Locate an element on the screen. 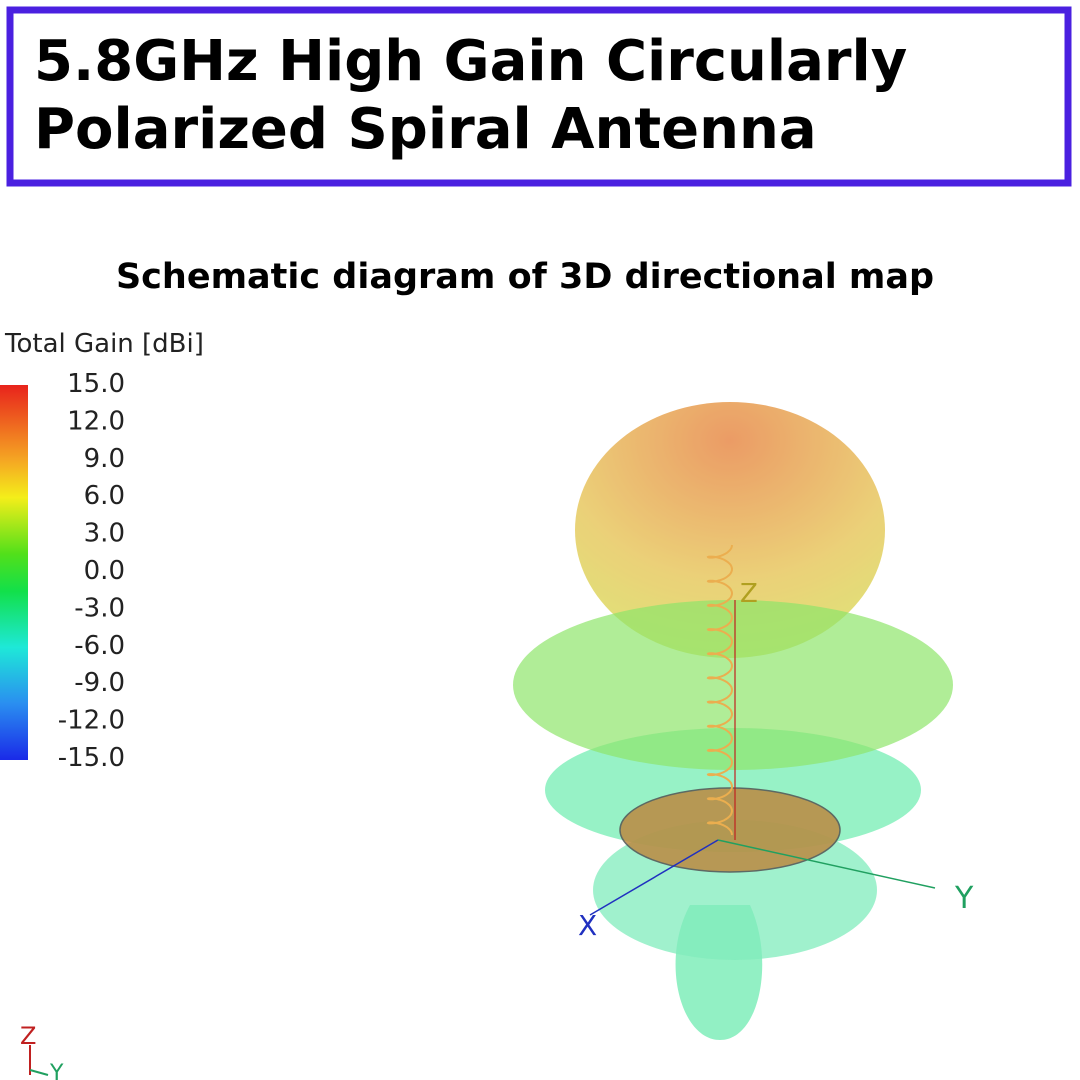 The width and height of the screenshot is (1080, 1080). colorbar-tick-label: 6.0 is located at coordinates (104, 496).